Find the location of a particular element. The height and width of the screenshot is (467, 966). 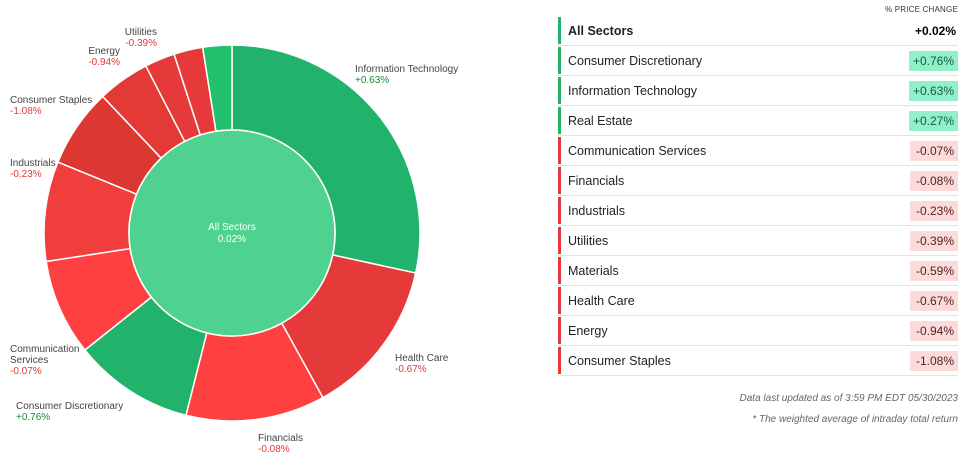

table-row: Industrials -0.23% is located at coordinates (758, 211).